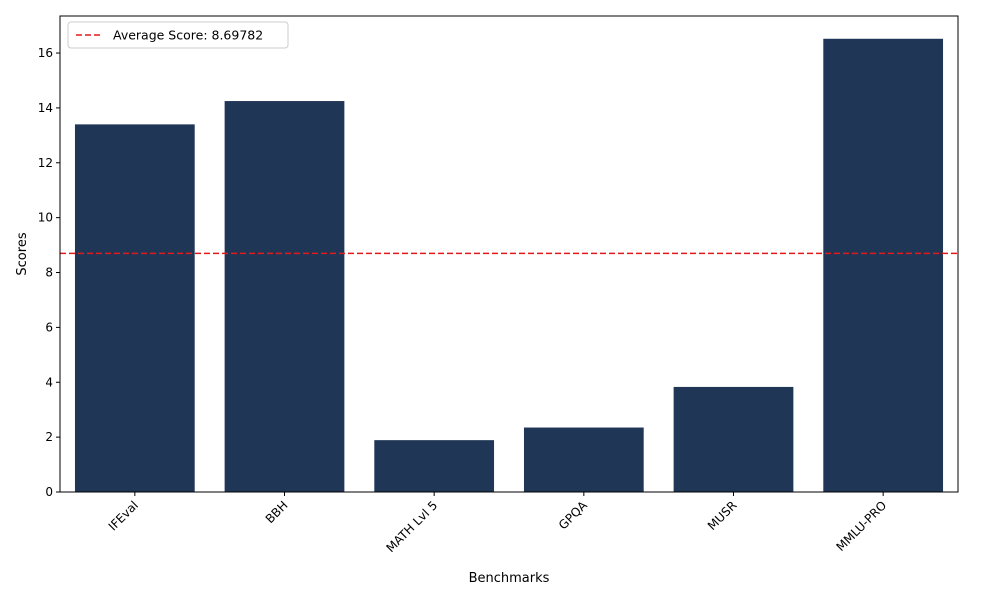 The height and width of the screenshot is (600, 1000). What do you see at coordinates (573, 515) in the screenshot?
I see `x-tick-label: GPQA` at bounding box center [573, 515].